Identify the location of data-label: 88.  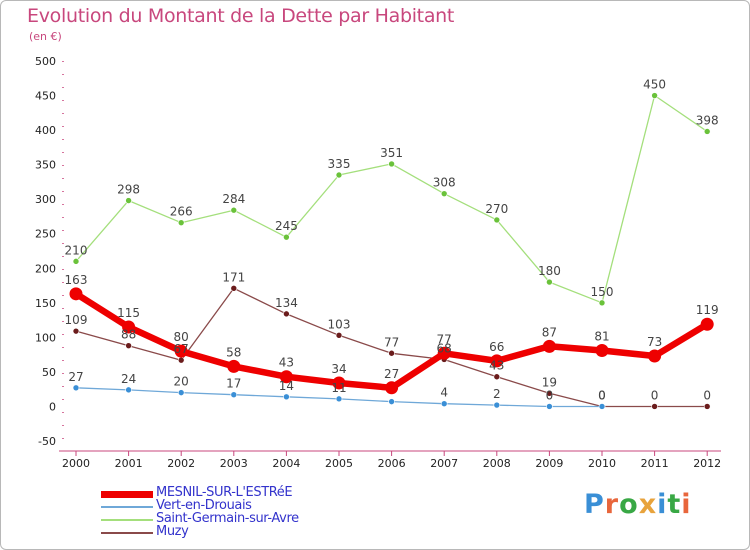
(128, 335).